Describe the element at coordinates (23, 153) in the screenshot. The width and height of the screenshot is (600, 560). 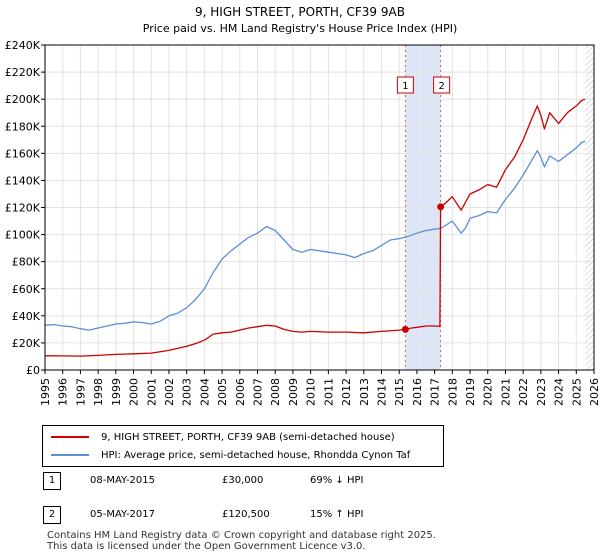
I see `y-tick-label: £160K` at that location.